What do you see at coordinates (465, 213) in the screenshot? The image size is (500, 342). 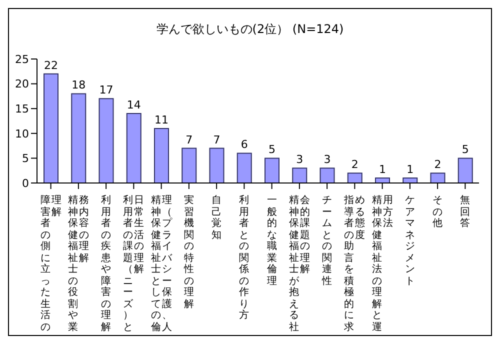 I see `x-tick-label: 無回答` at bounding box center [465, 213].